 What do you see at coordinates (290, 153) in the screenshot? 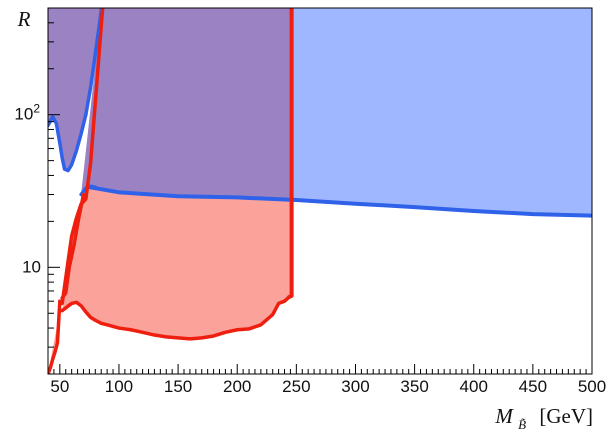
I see `red-vertical-boundary-line` at bounding box center [290, 153].